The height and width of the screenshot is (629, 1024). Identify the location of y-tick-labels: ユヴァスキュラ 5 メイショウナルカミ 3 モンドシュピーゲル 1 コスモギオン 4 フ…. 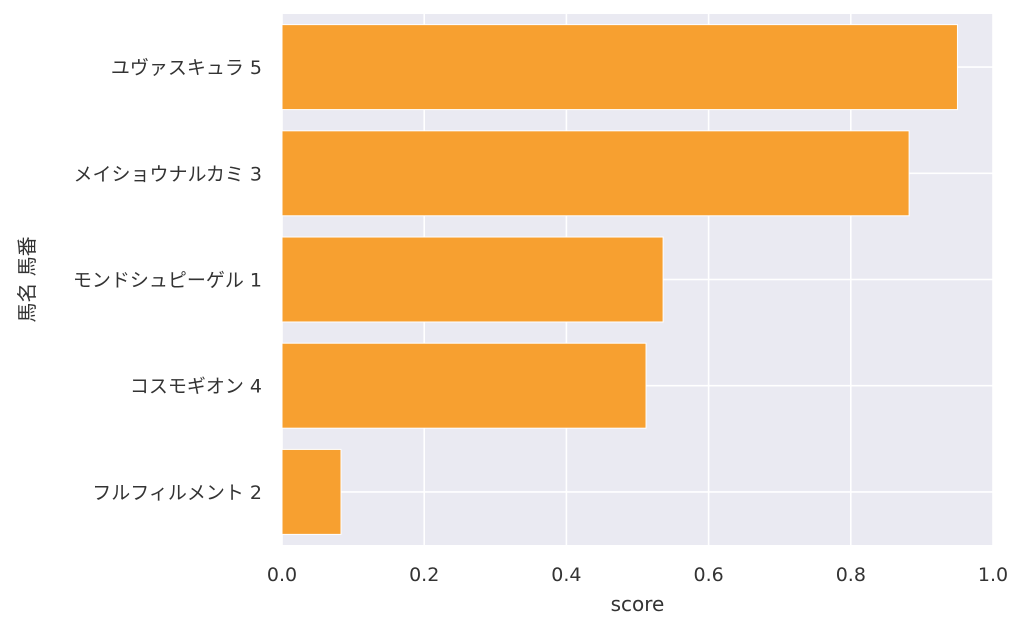
(167, 280).